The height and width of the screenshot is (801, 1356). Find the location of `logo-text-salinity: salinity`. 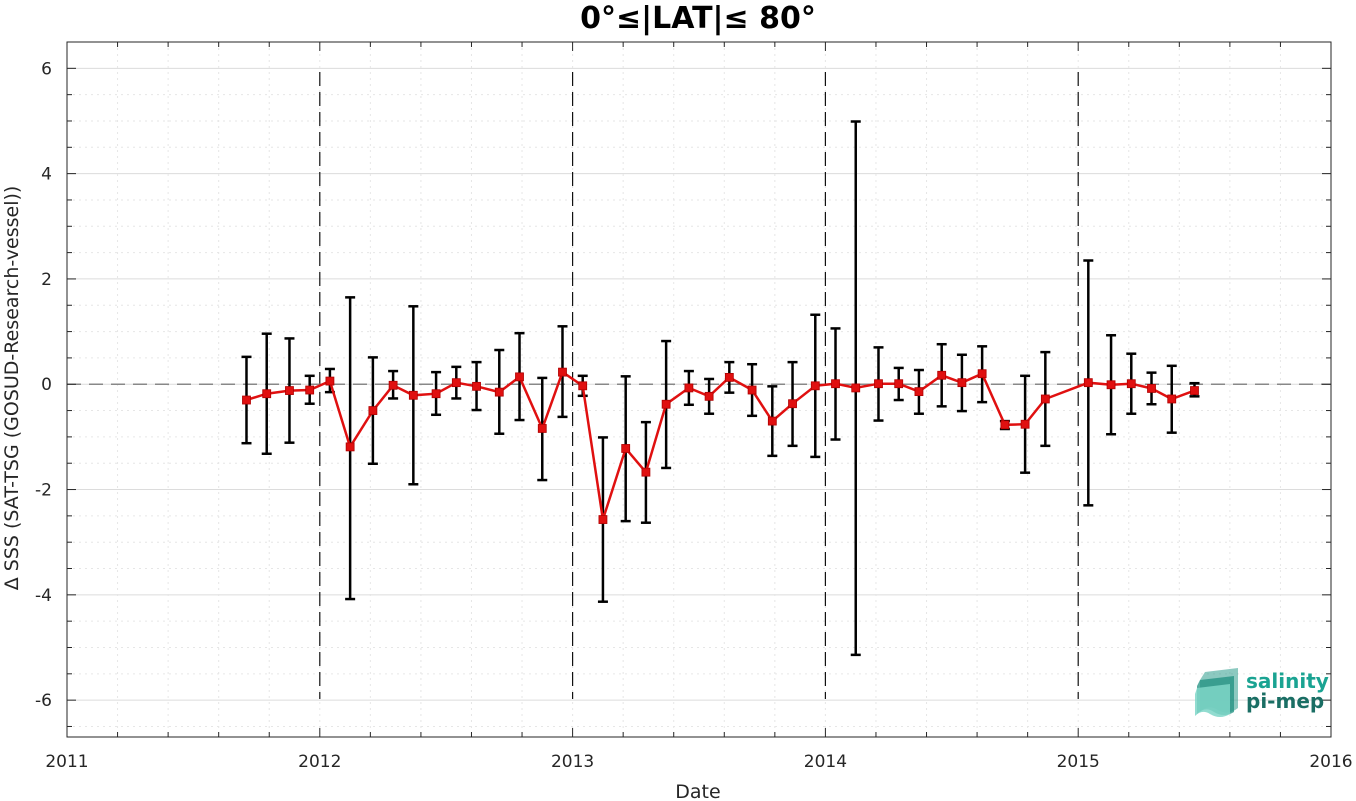

logo-text-salinity: salinity is located at coordinates (1287, 681).